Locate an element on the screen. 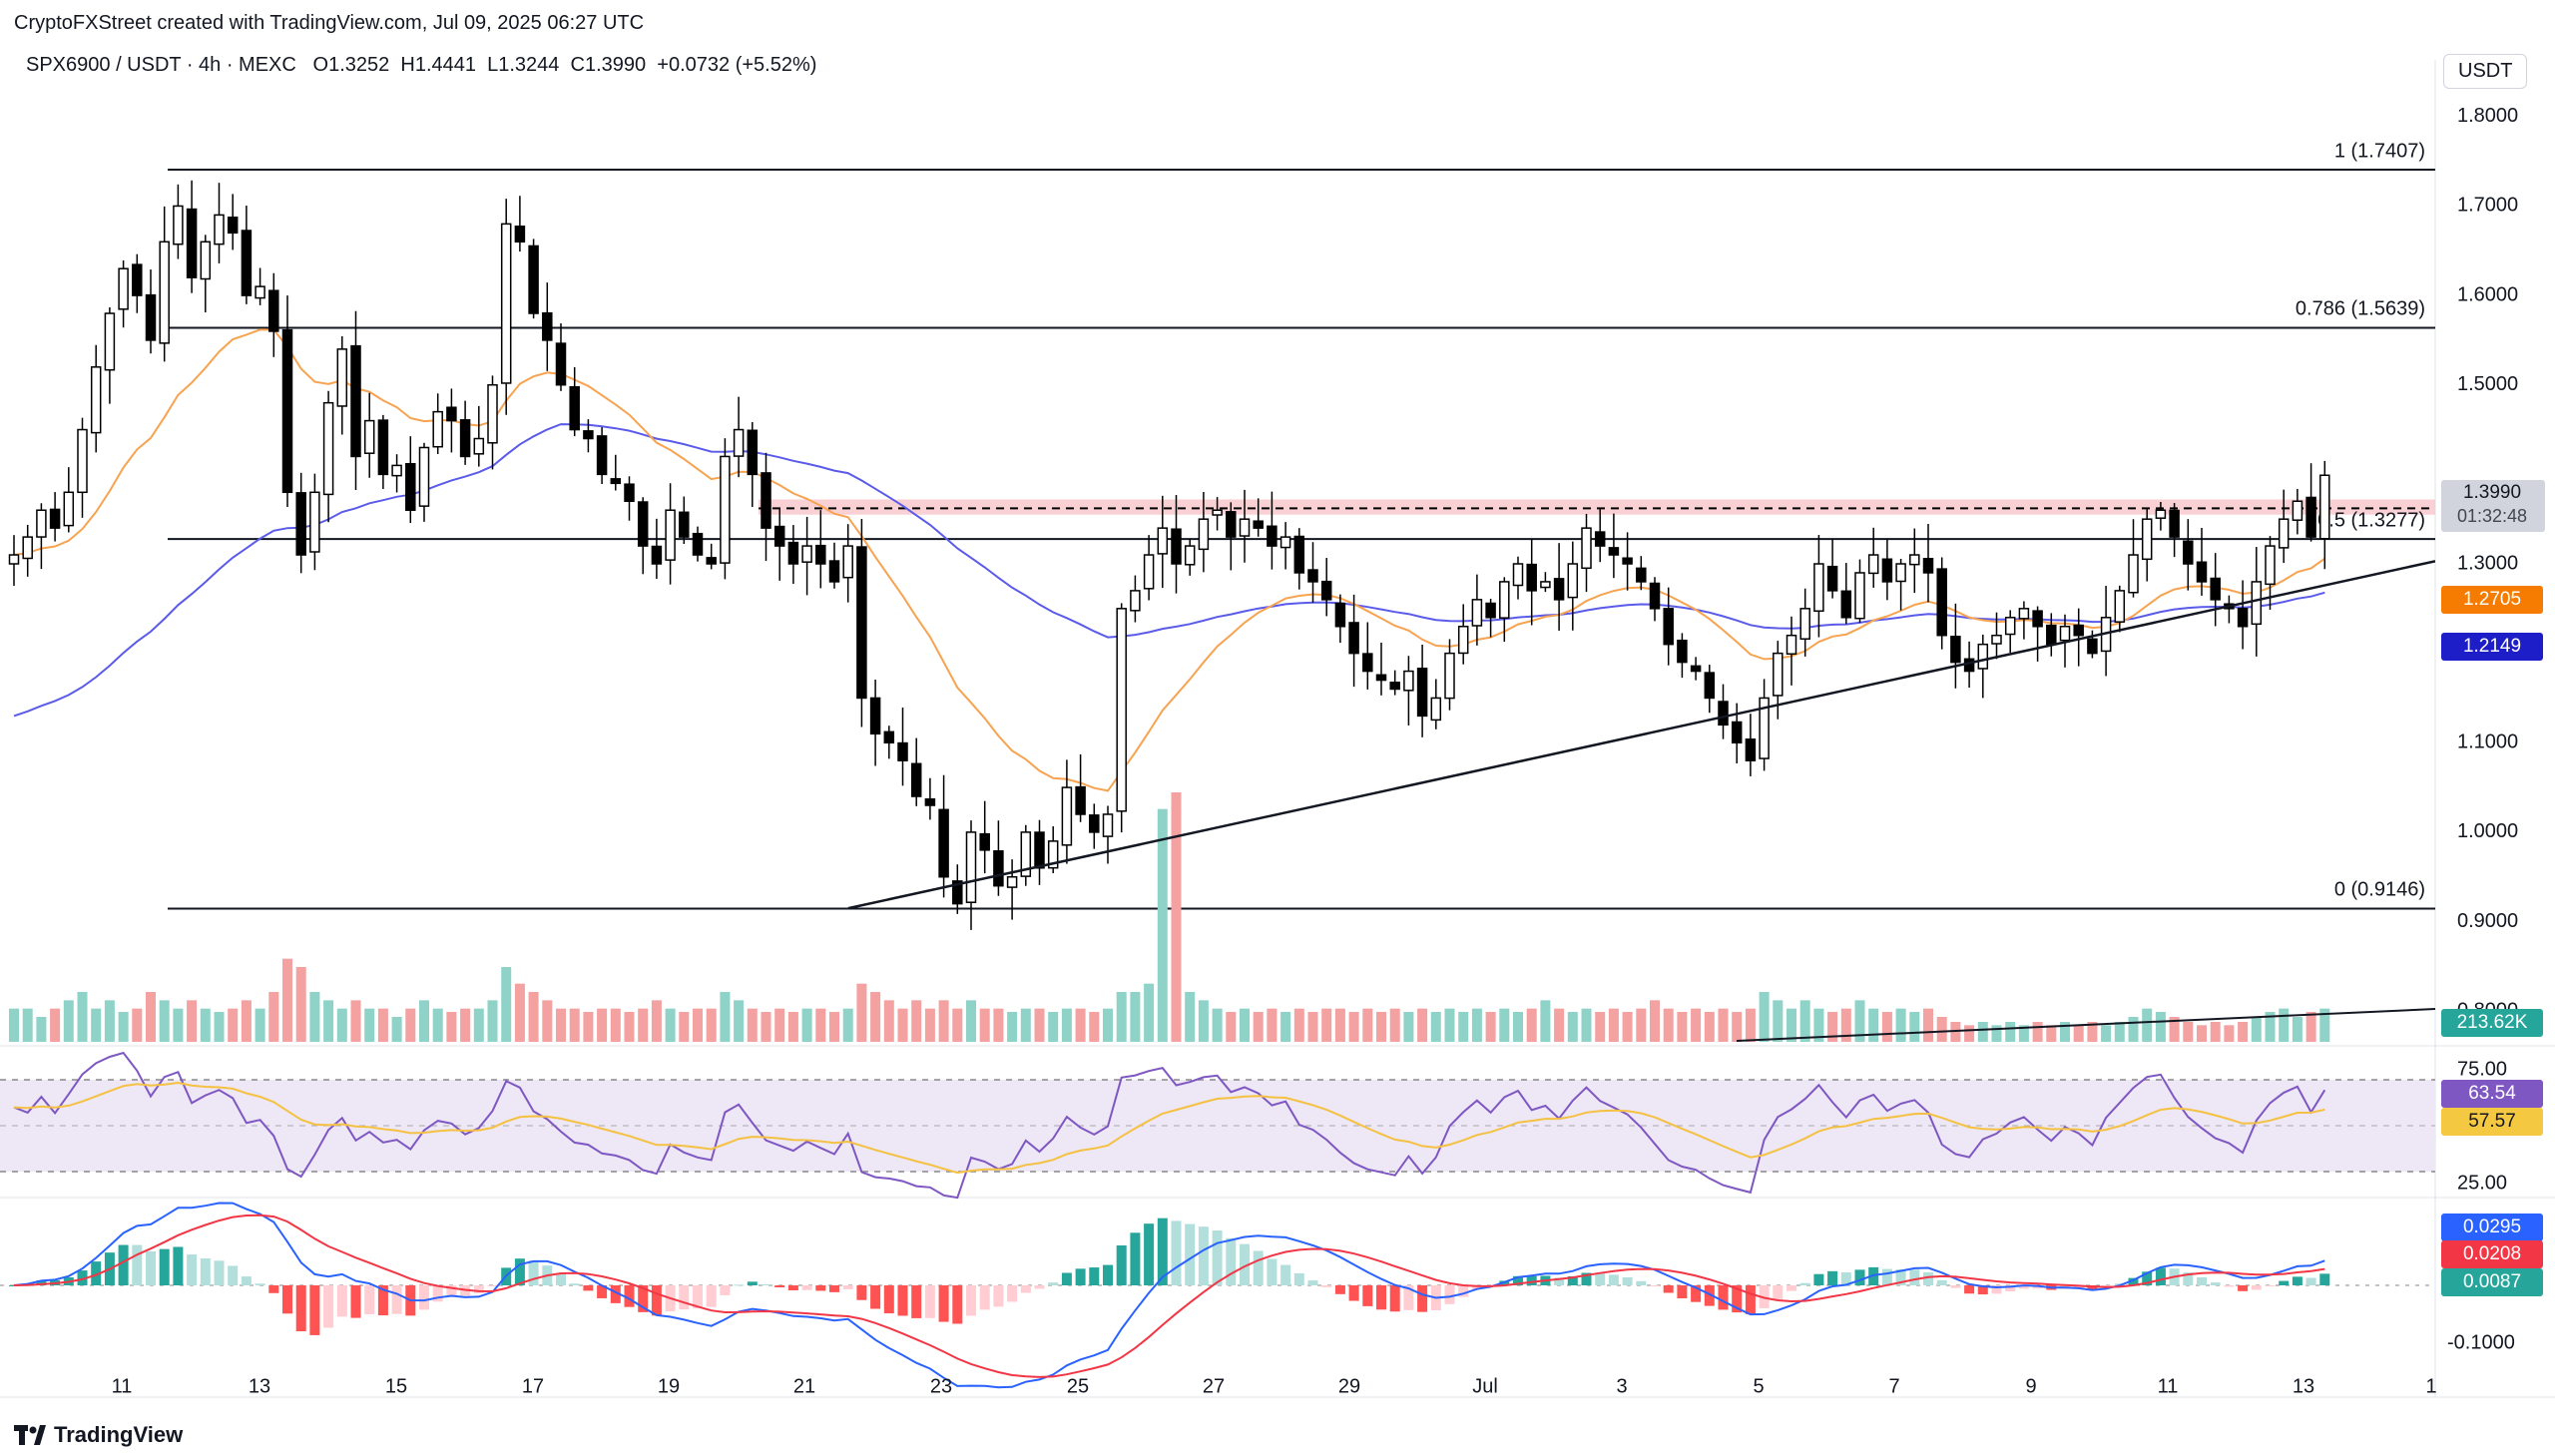 This screenshot has height=1456, width=2555. tradingview-logo: TradingView is located at coordinates (98, 1435).